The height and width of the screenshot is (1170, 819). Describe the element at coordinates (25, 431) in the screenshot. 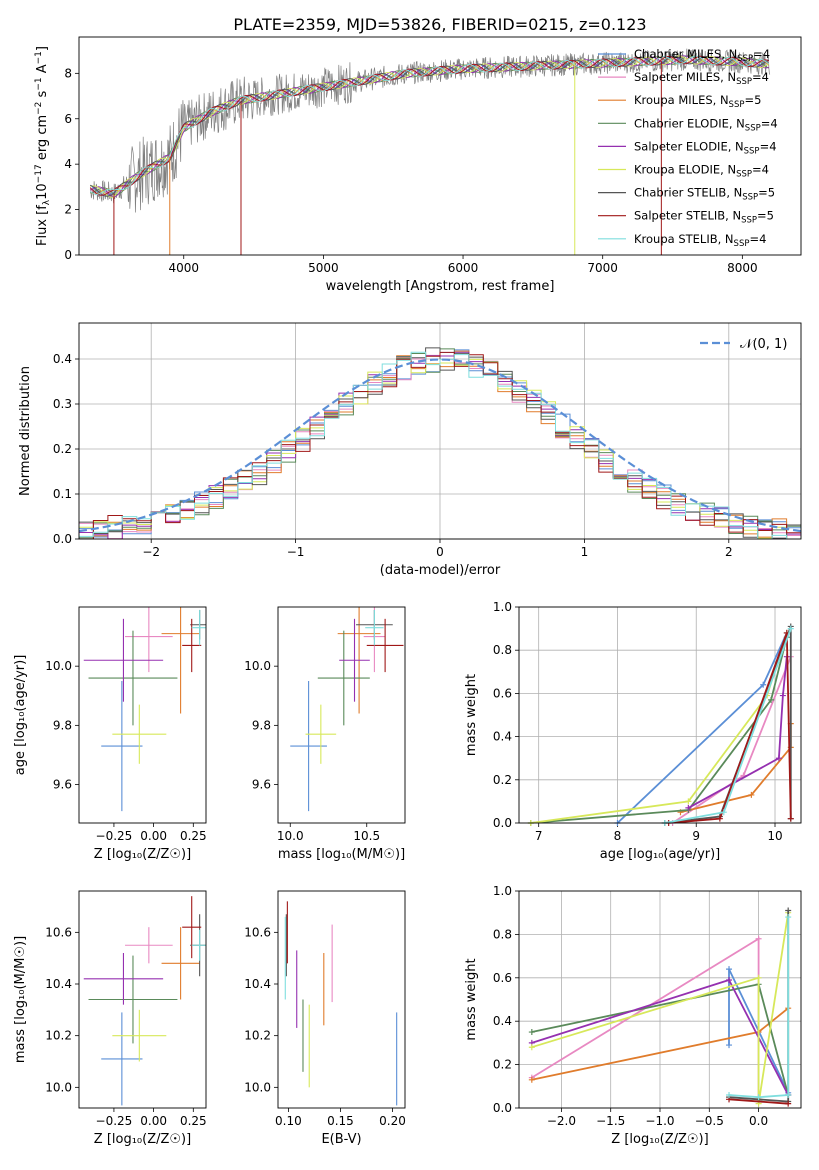

I see `y-axis-label: Normed distribution` at that location.